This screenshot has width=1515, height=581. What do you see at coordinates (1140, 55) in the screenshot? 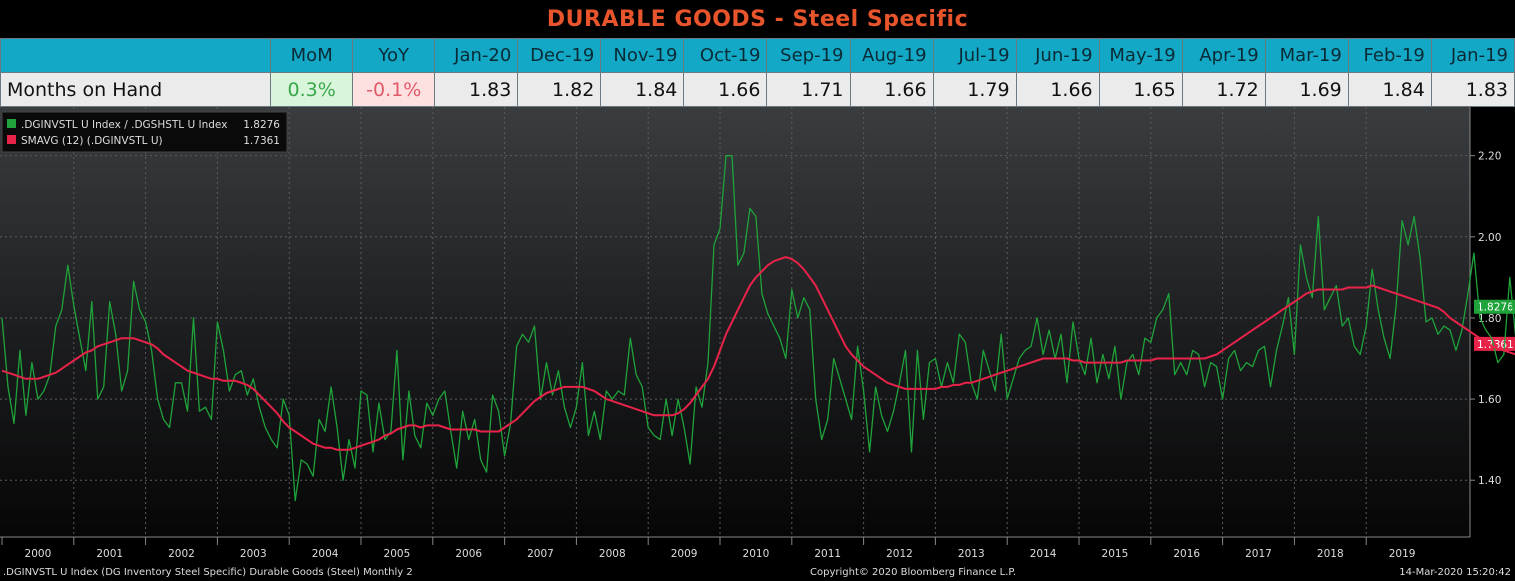
I see `header-month: May-19` at bounding box center [1140, 55].